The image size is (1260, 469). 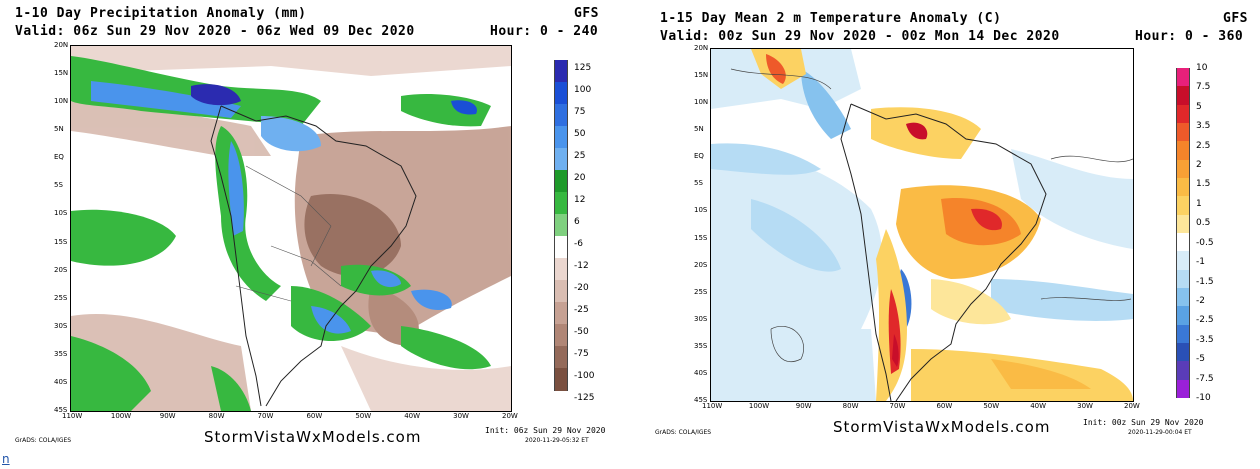 I want to click on colorbar-label: 0.5, so click(x=1203, y=223).